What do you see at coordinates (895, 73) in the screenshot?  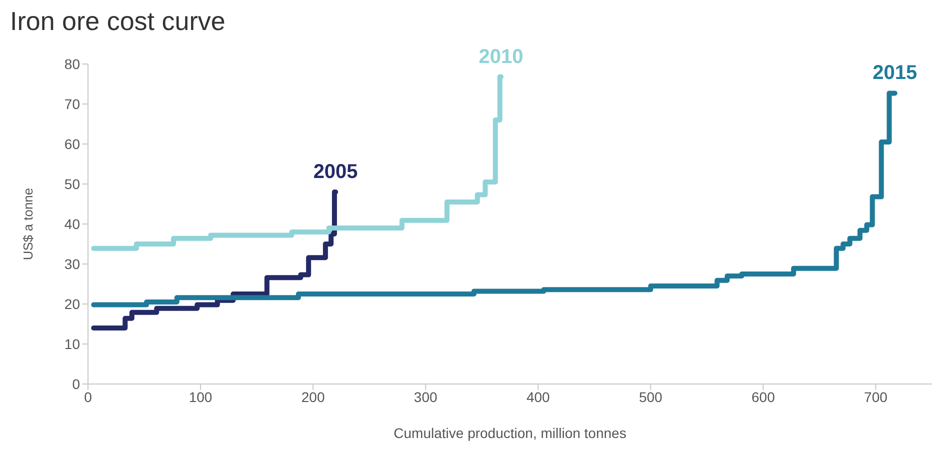 I see `series-label: 2015` at bounding box center [895, 73].